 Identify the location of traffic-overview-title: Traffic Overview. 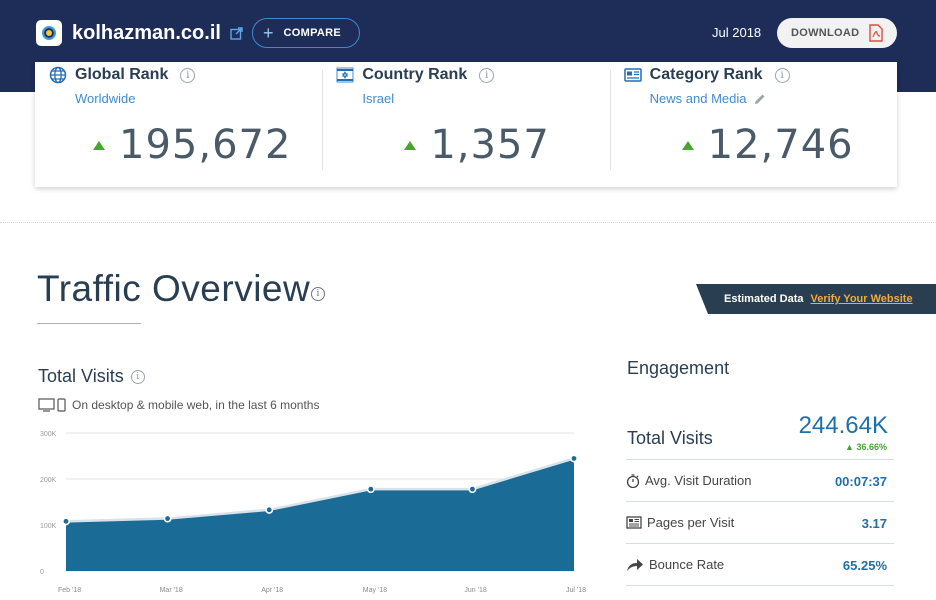
(174, 288).